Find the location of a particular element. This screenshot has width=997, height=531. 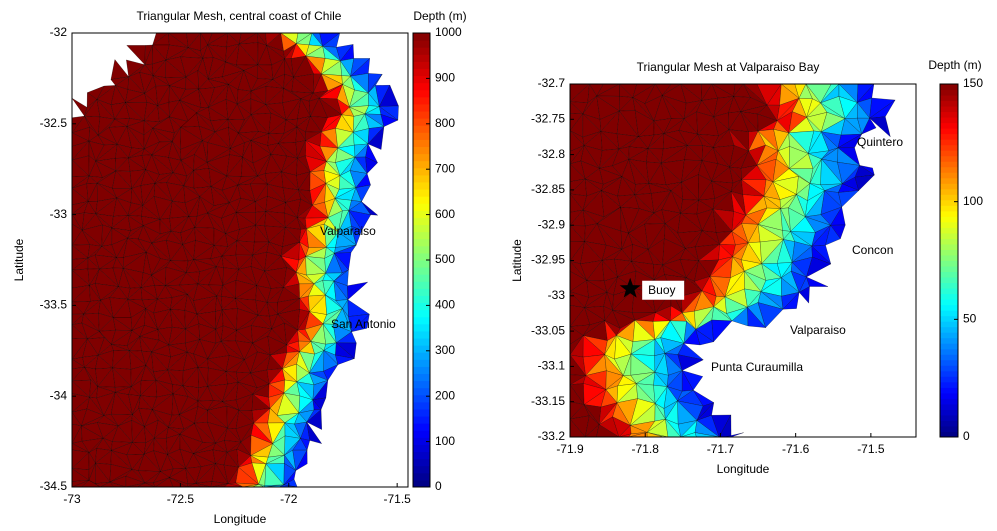

buoy-label-box is located at coordinates (663, 290).